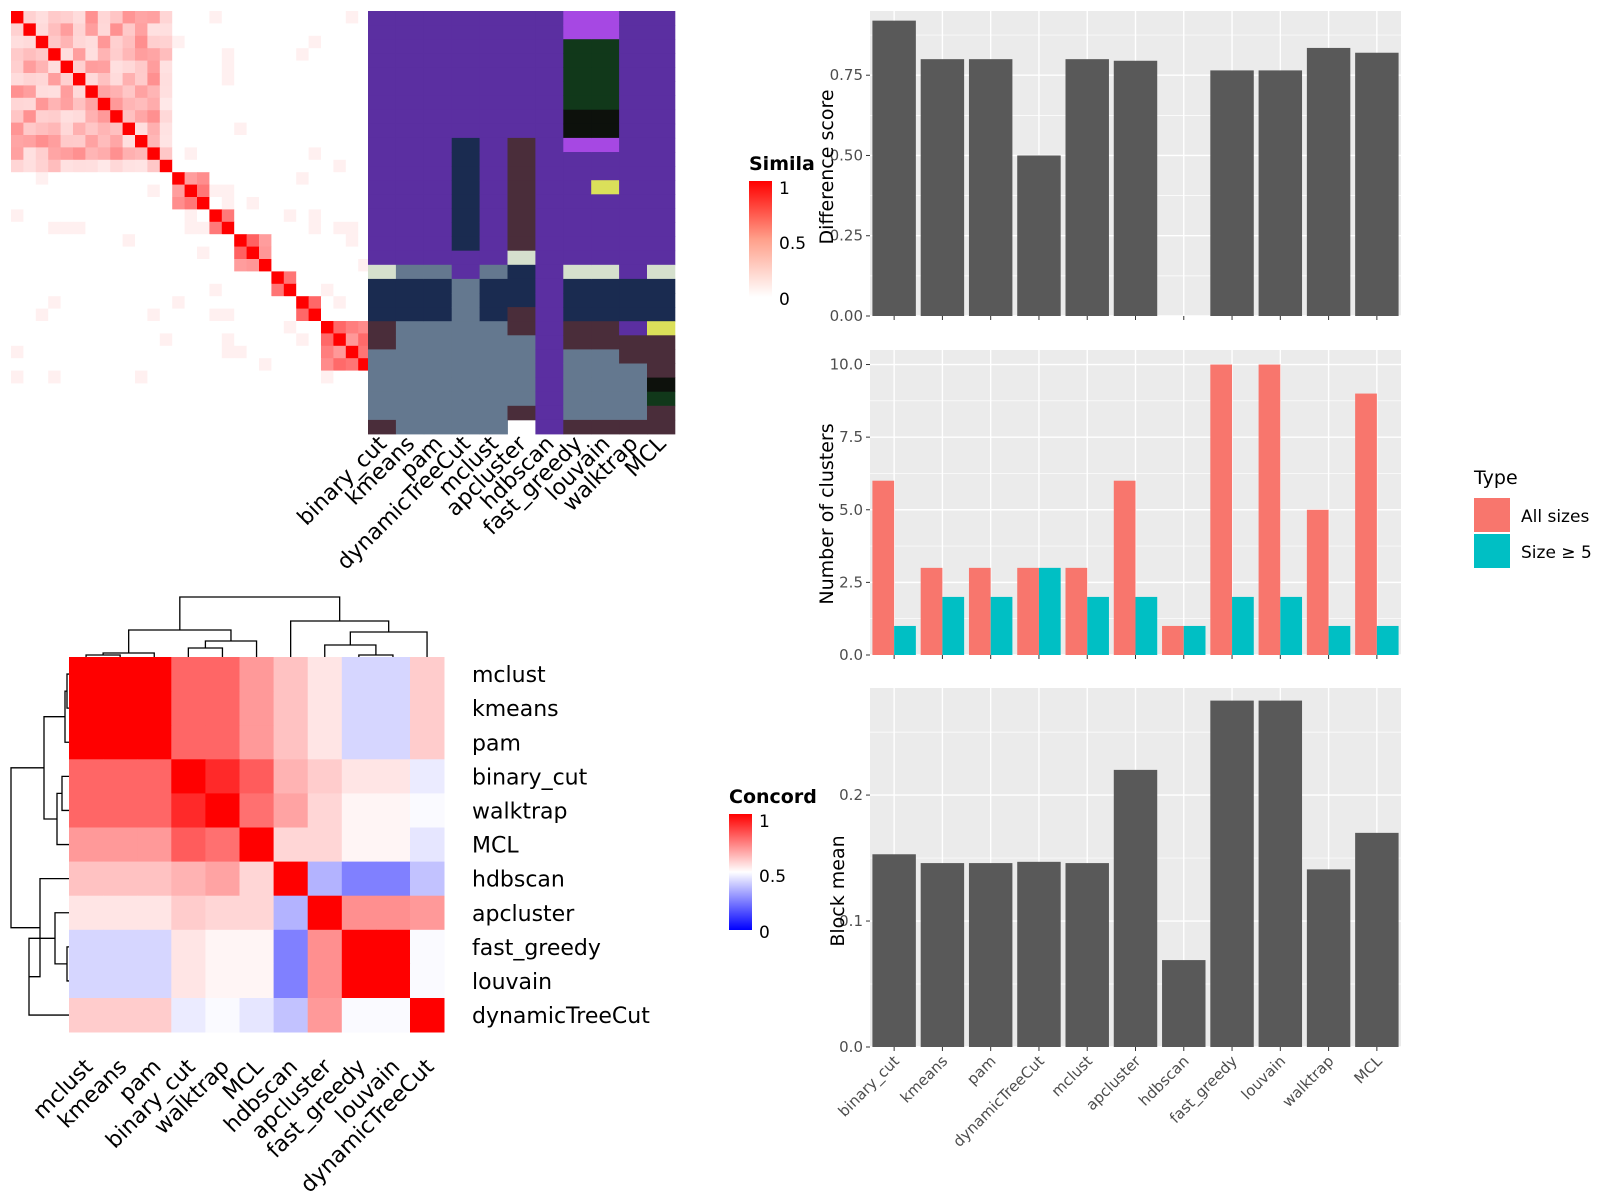  I want to click on all-sizes-bar, so click(1269, 509).